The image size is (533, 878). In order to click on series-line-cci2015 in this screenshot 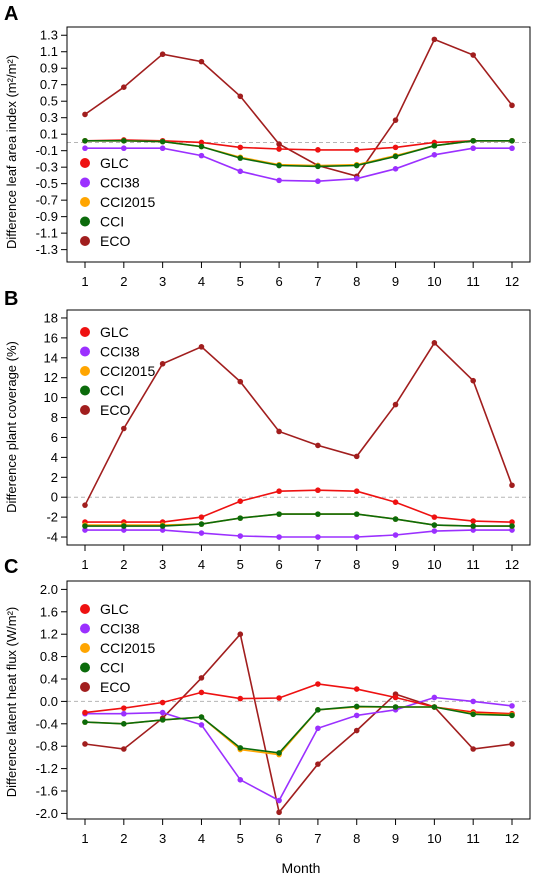, I will do `click(298, 520)`.